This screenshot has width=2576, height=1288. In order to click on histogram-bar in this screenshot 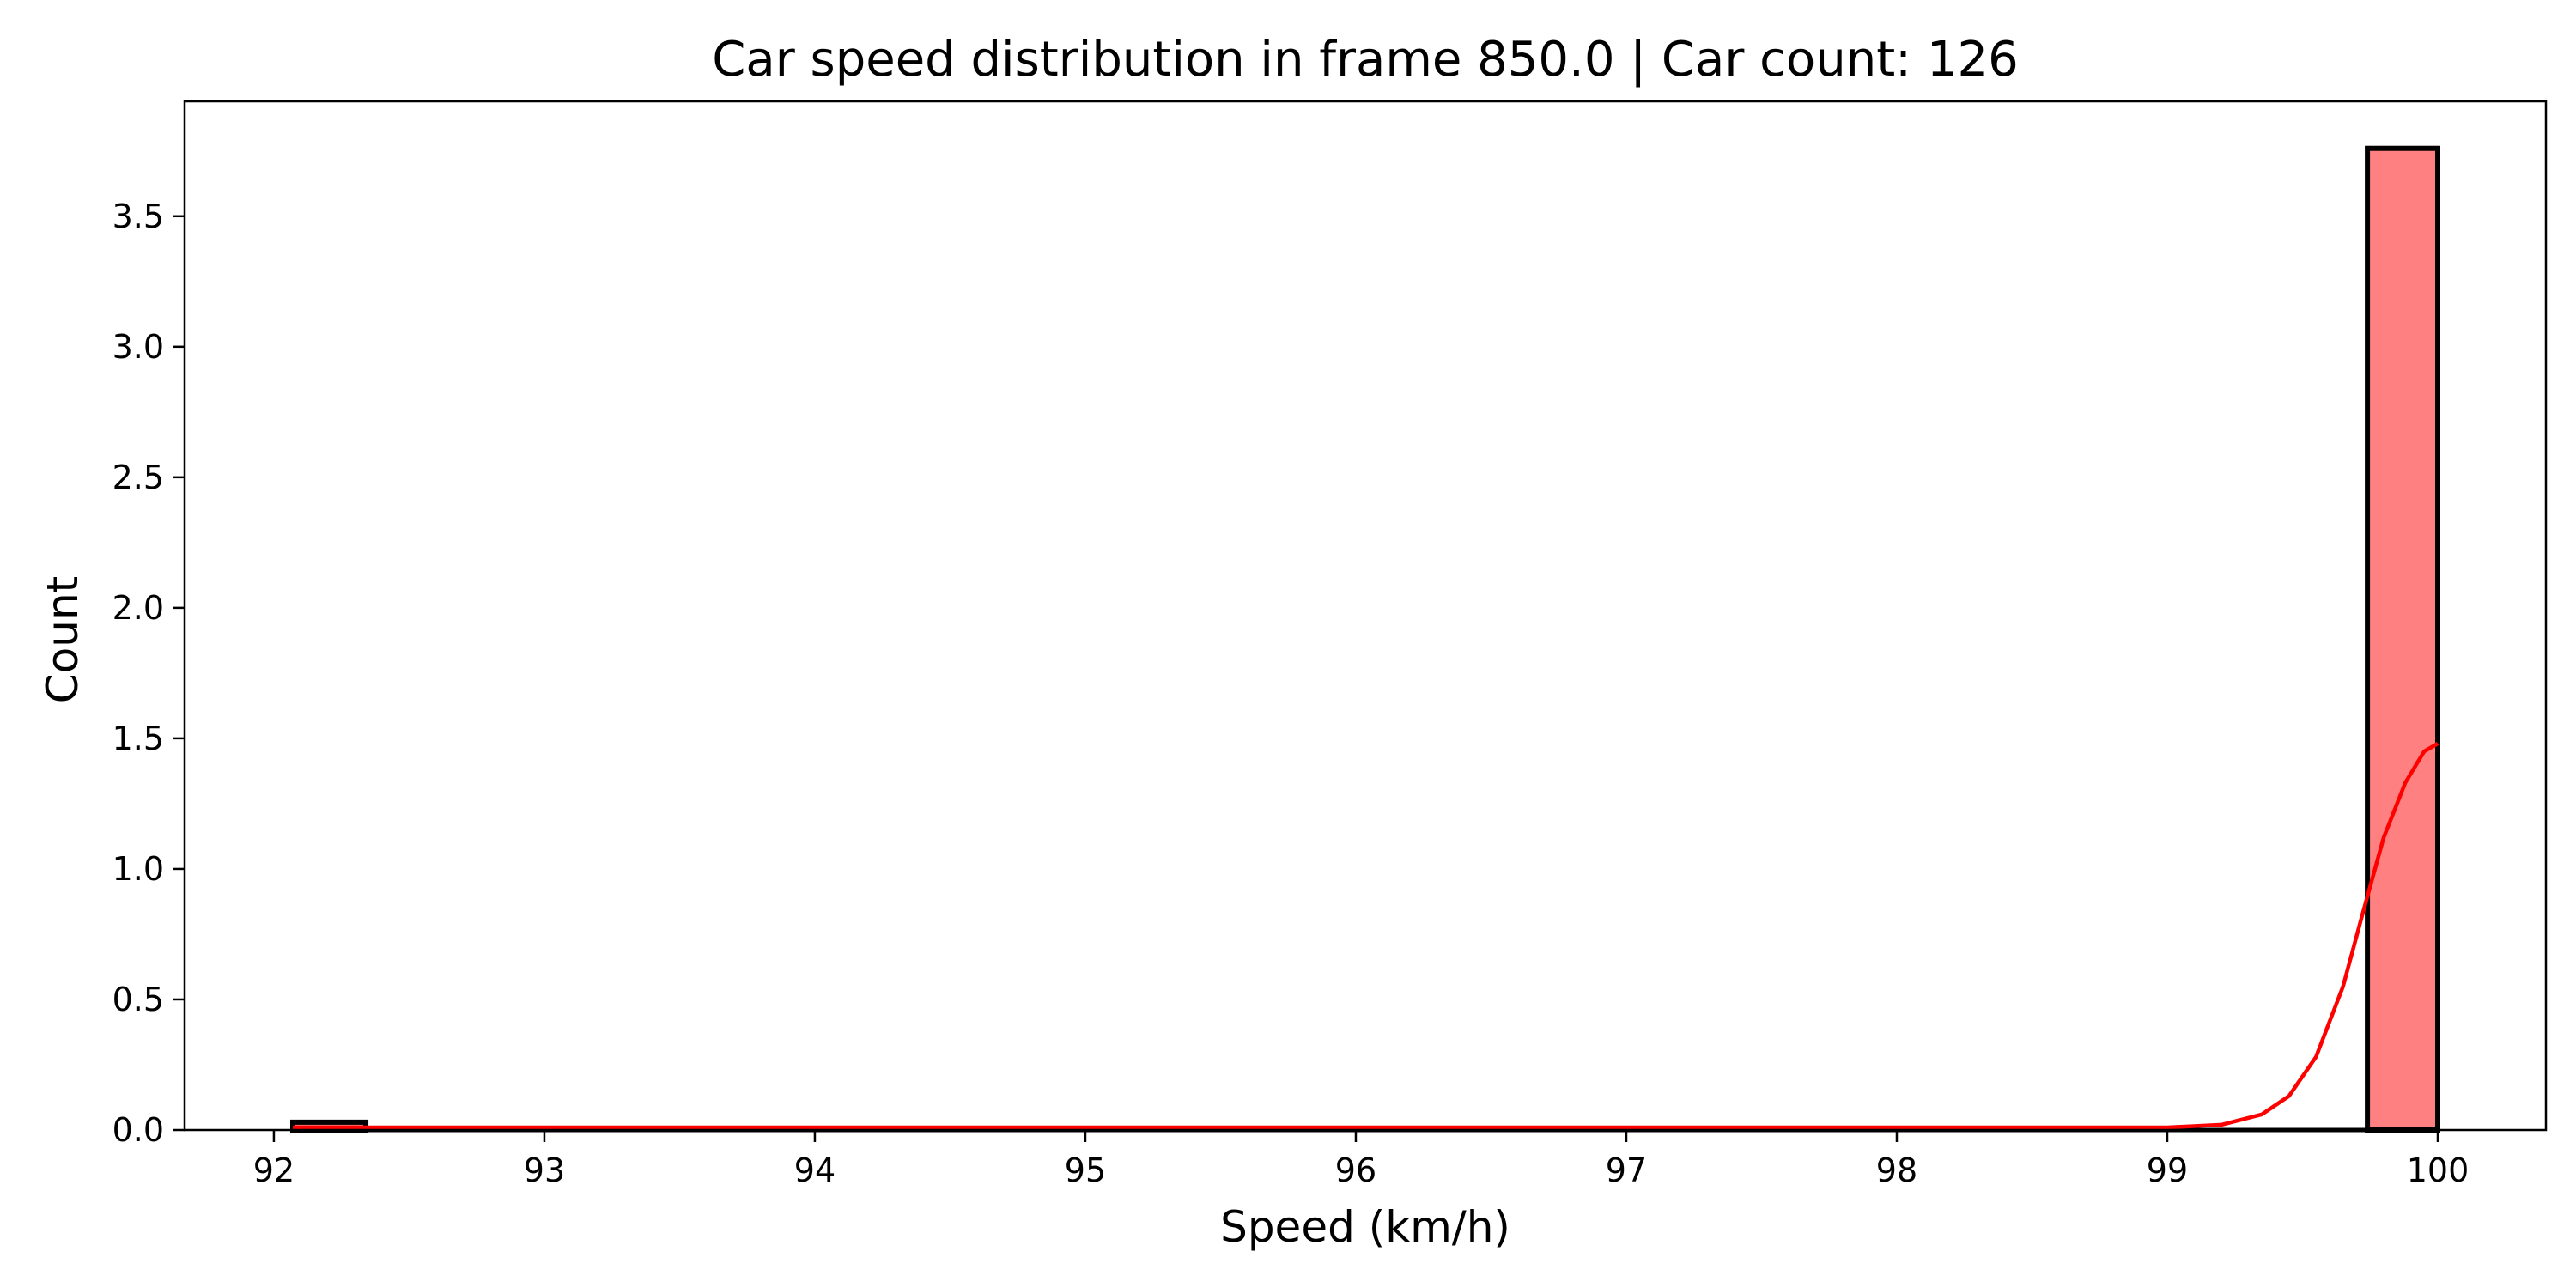, I will do `click(2402, 639)`.